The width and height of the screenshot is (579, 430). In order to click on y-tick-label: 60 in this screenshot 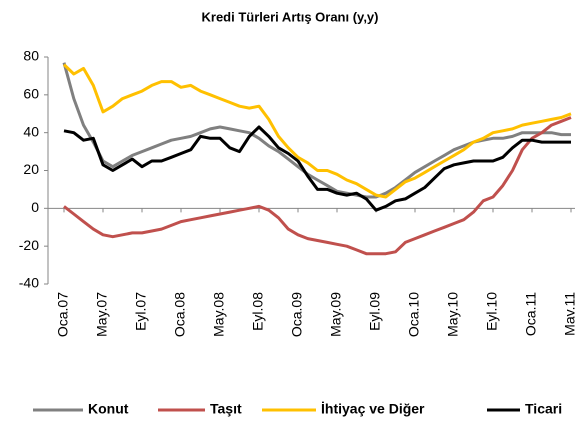, I will do `click(31, 94)`.